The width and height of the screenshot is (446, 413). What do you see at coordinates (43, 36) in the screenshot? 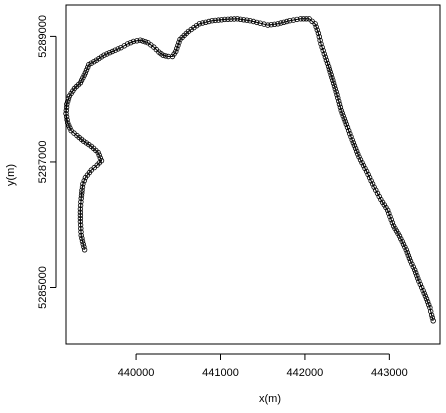
I see `y-tick-label: 5289000` at bounding box center [43, 36].